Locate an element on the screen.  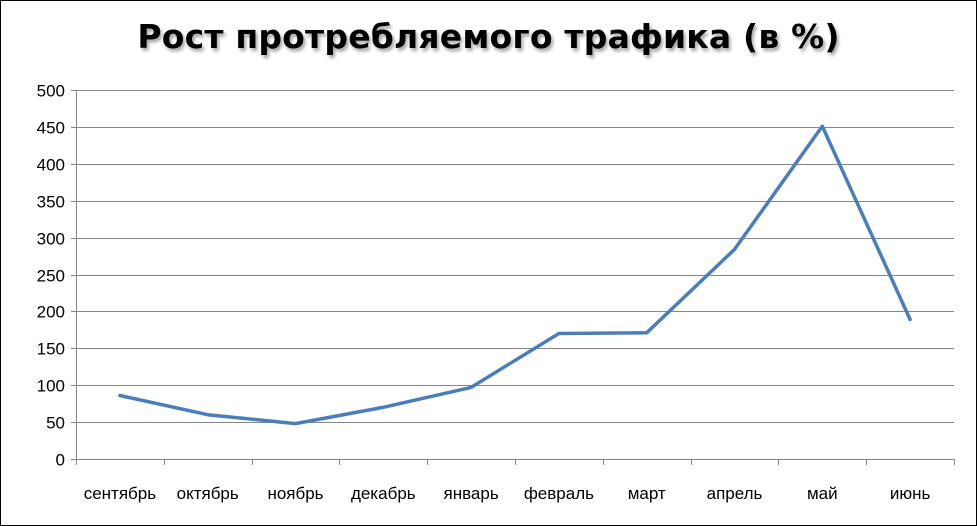
y-tick-labels: 0 50 100 150 200 250 300 350 400 450 500 is located at coordinates (51, 276).